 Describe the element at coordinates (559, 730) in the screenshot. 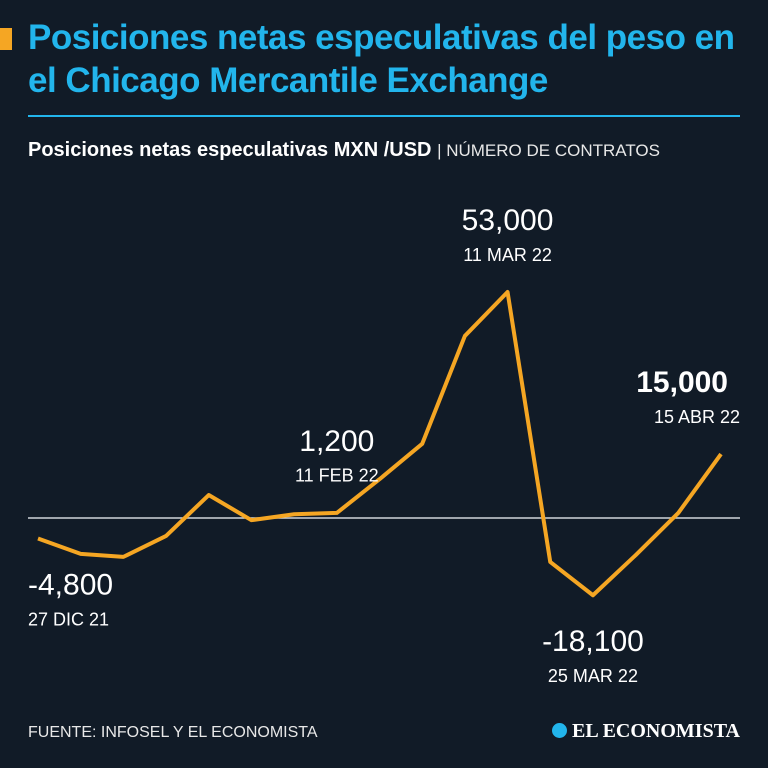

I see `brand-icon` at that location.